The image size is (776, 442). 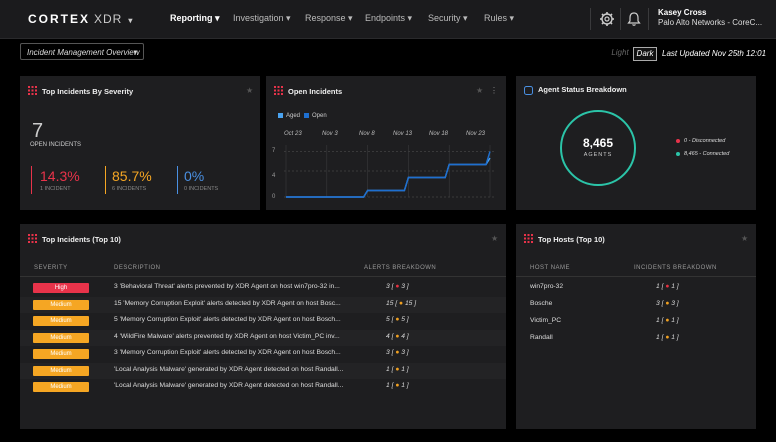 I want to click on menu-investigation: Investigation ▾, so click(x=262, y=18).